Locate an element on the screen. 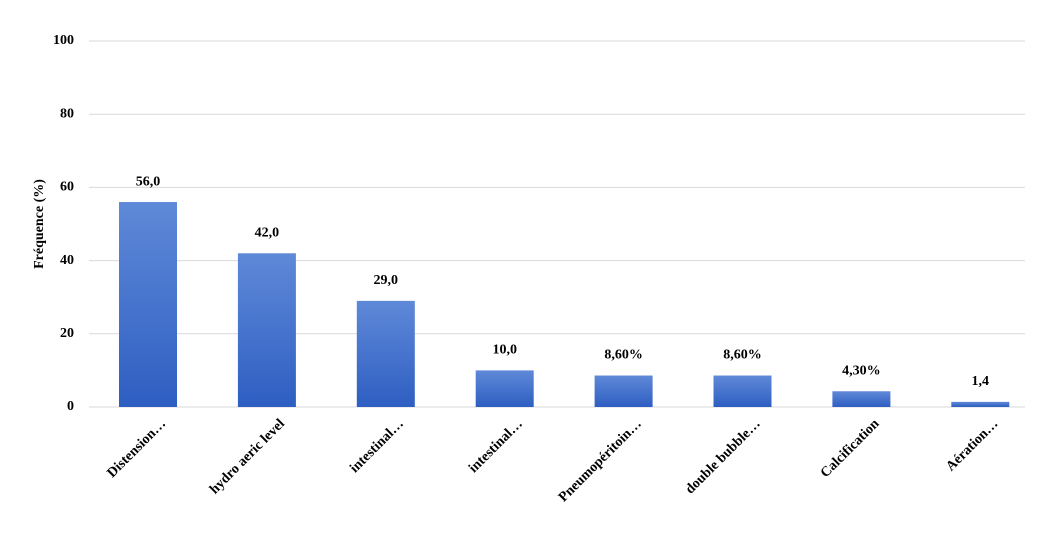 The height and width of the screenshot is (536, 1057). y-axis-label: Fréquence (%) is located at coordinates (39, 224).